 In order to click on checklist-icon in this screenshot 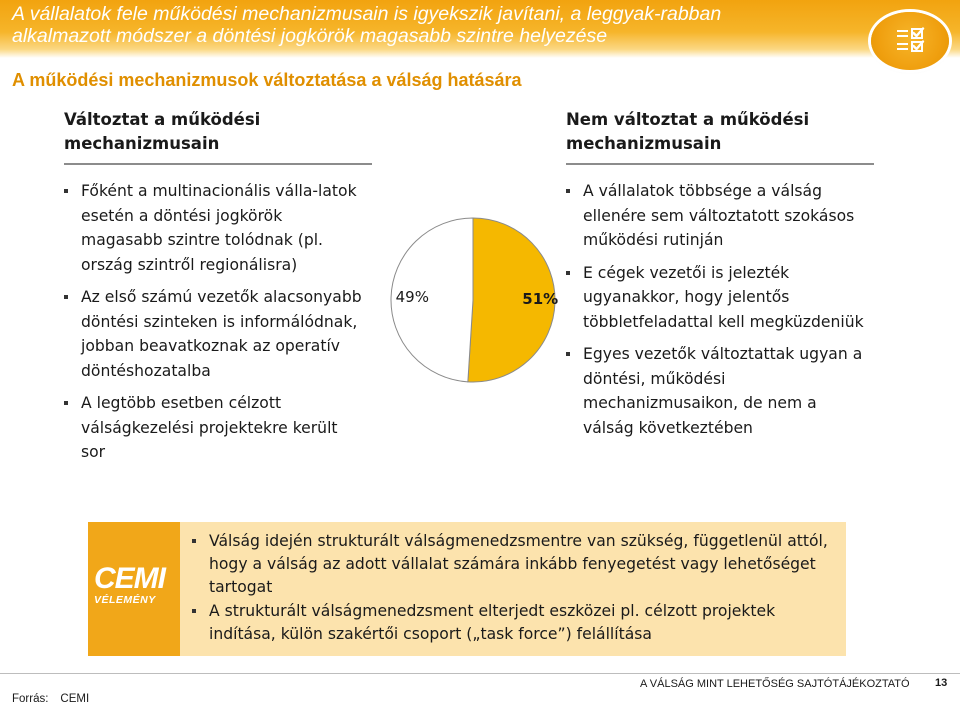, I will do `click(911, 39)`.